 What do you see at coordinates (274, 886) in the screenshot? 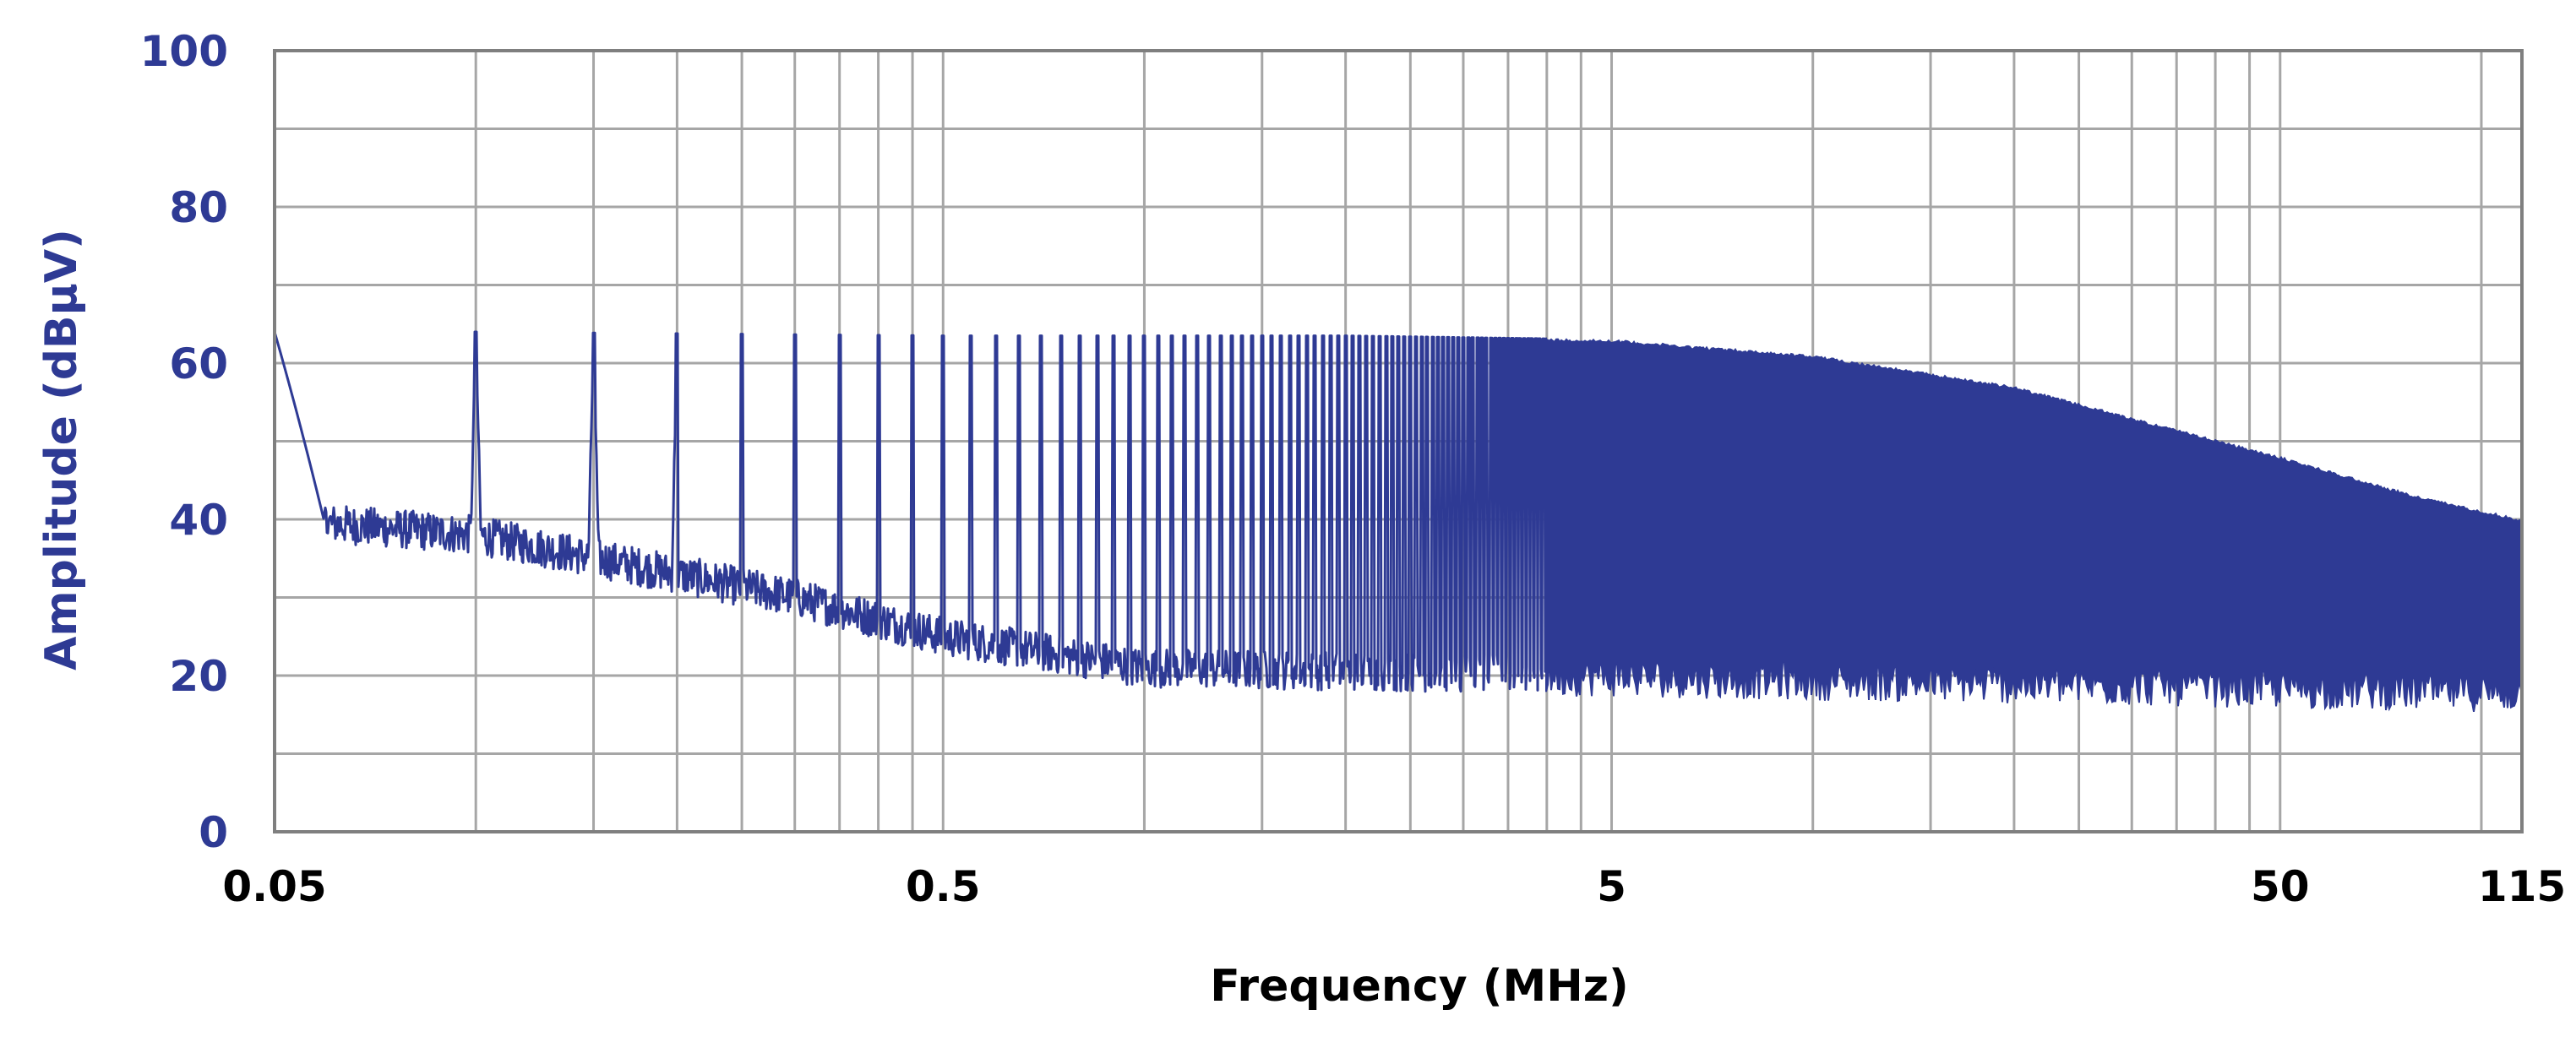
I see `x-tick-label: 0.05` at bounding box center [274, 886].